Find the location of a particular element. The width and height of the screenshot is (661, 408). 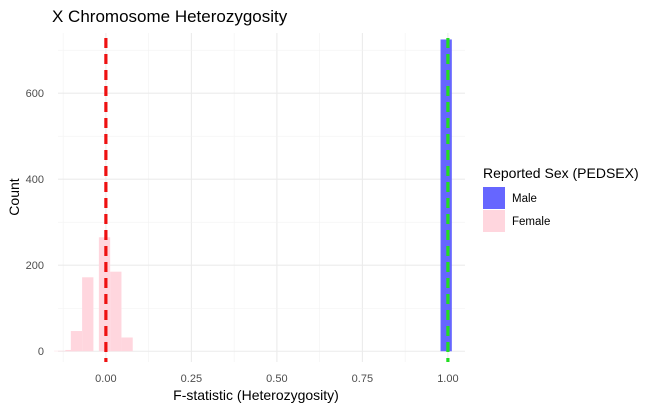

y-tick-label: 0 is located at coordinates (41, 352).